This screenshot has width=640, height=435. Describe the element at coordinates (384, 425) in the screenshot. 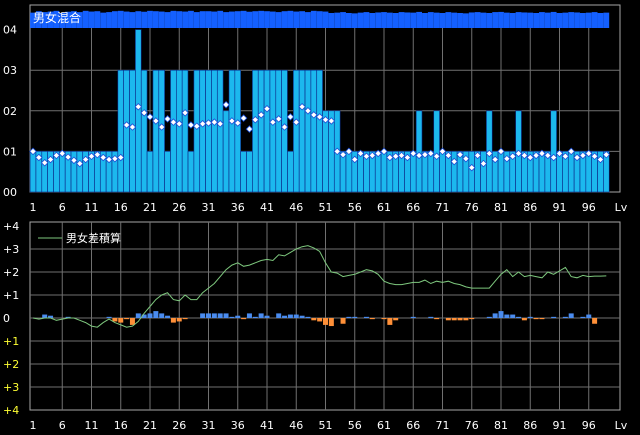

I see `bottom-x-tick-label: 61` at that location.